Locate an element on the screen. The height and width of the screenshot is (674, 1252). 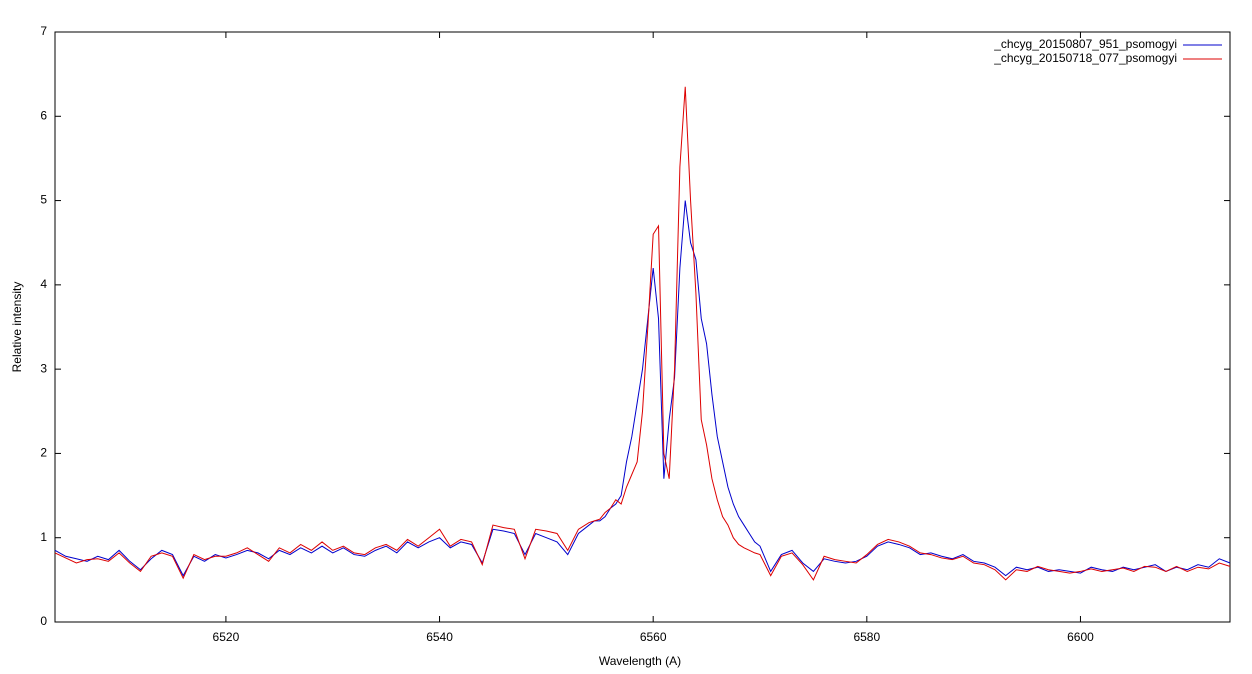
y-tick-label: 3 is located at coordinates (43, 368).